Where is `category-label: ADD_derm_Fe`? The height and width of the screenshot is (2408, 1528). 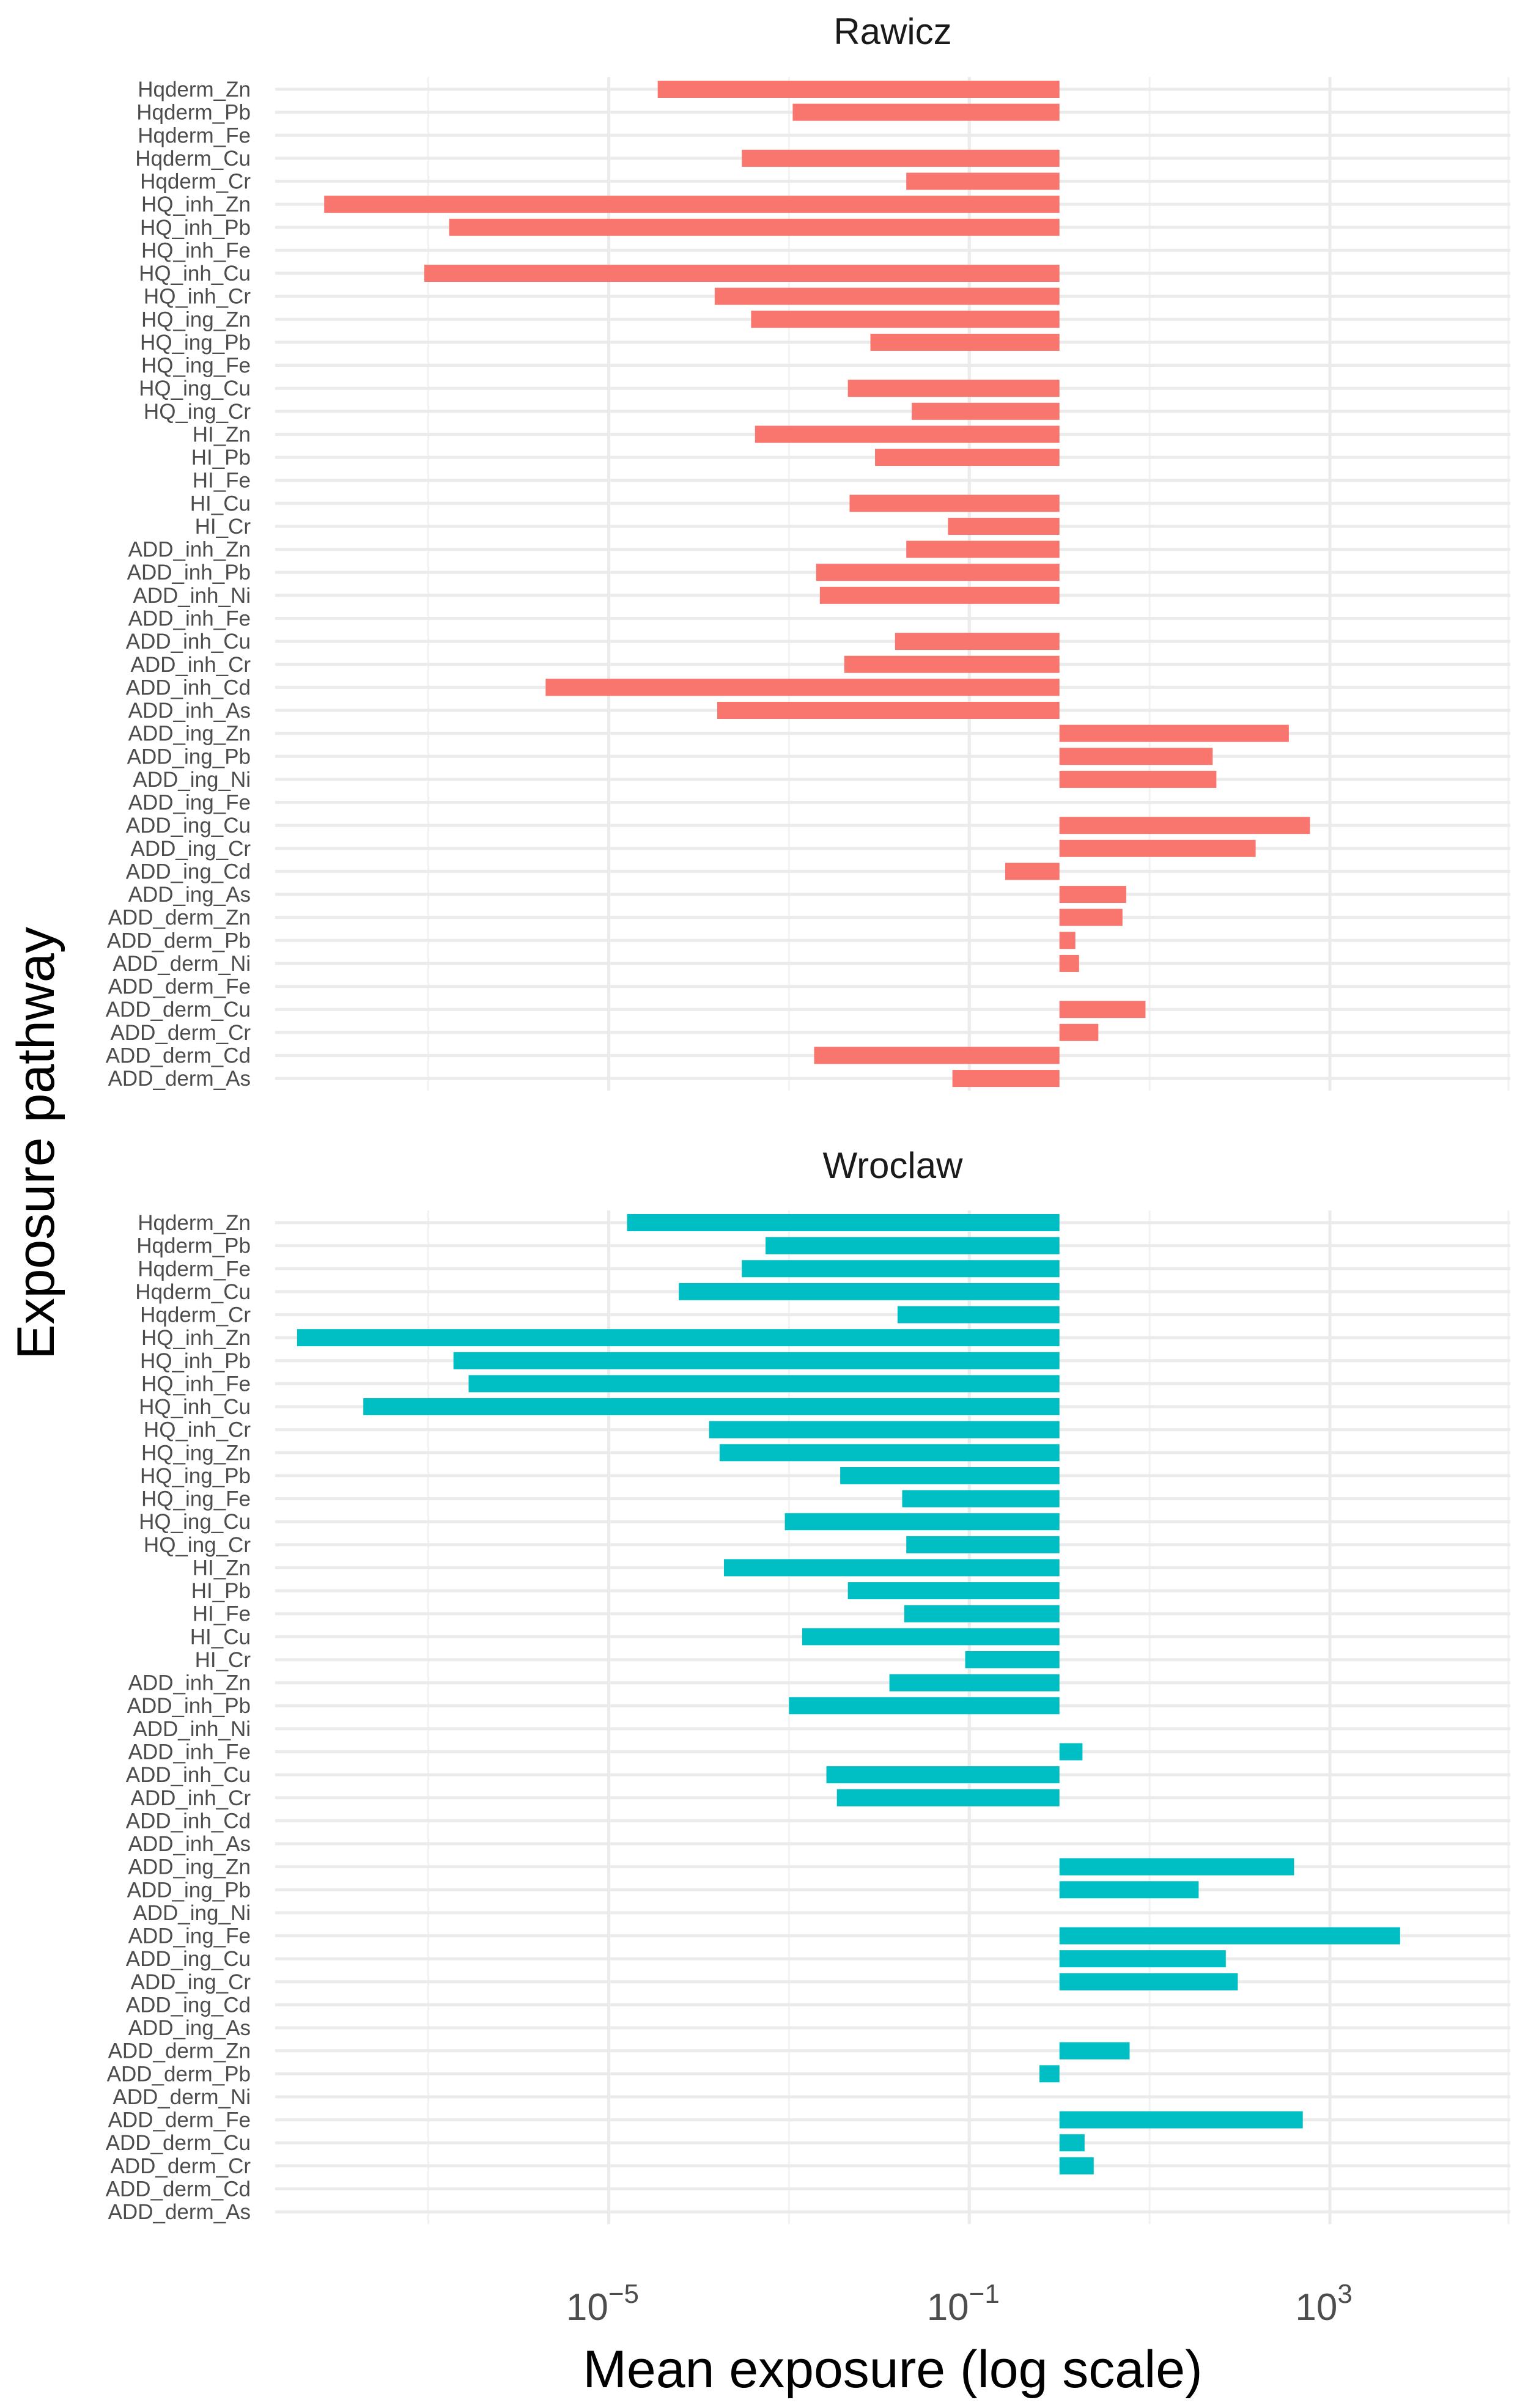
category-label: ADD_derm_Fe is located at coordinates (179, 987).